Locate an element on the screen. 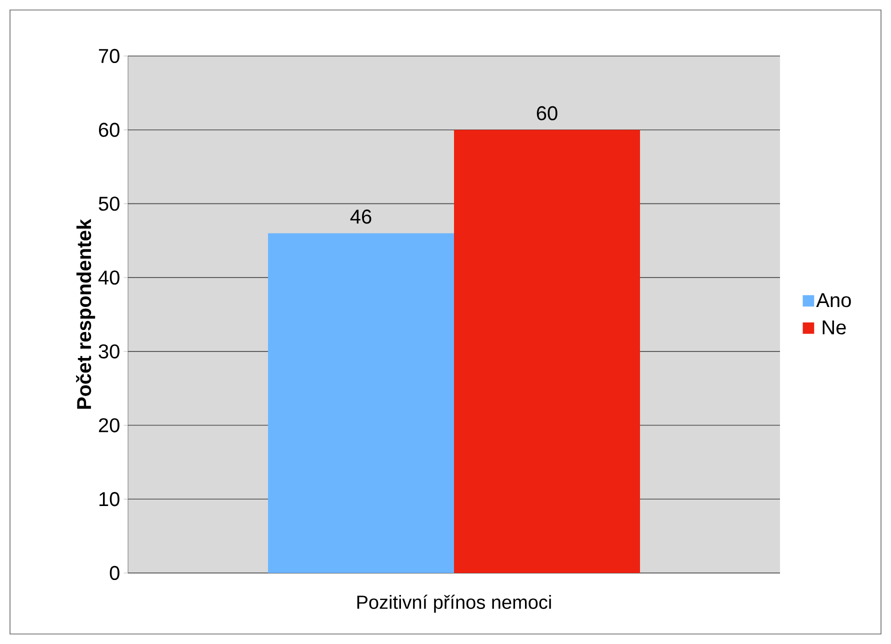  y-tick-label: 30 is located at coordinates (109, 351).